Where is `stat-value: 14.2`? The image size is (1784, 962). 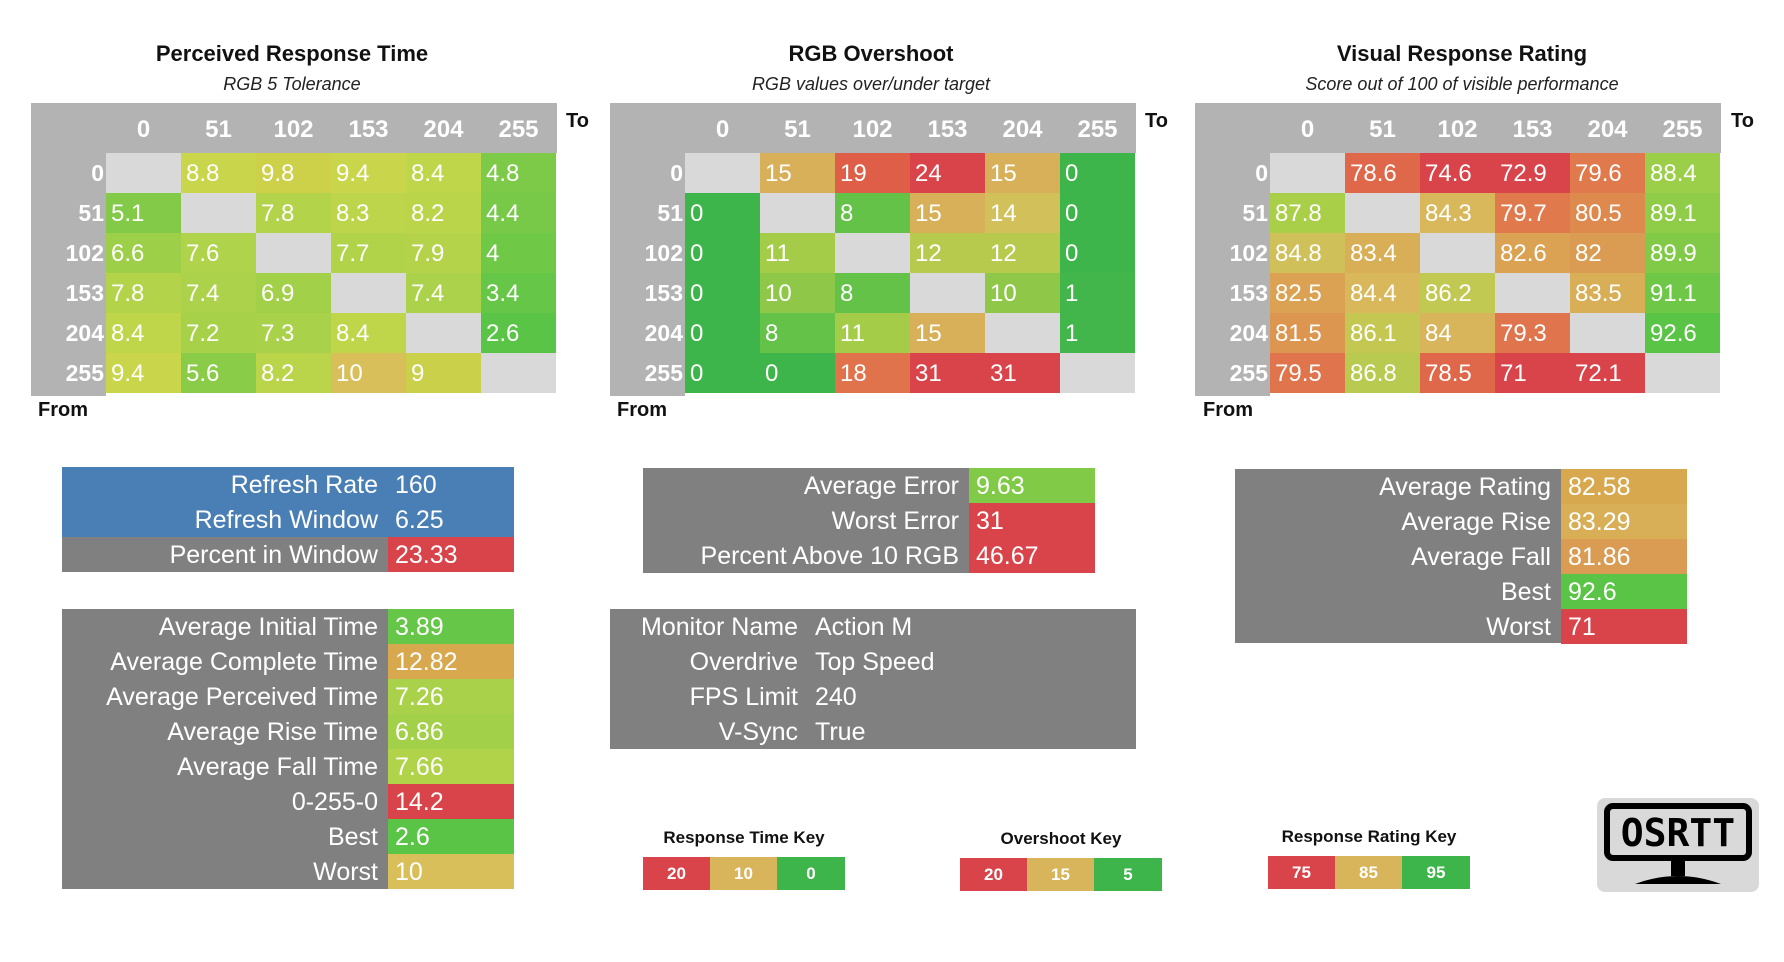
stat-value: 14.2 is located at coordinates (451, 801).